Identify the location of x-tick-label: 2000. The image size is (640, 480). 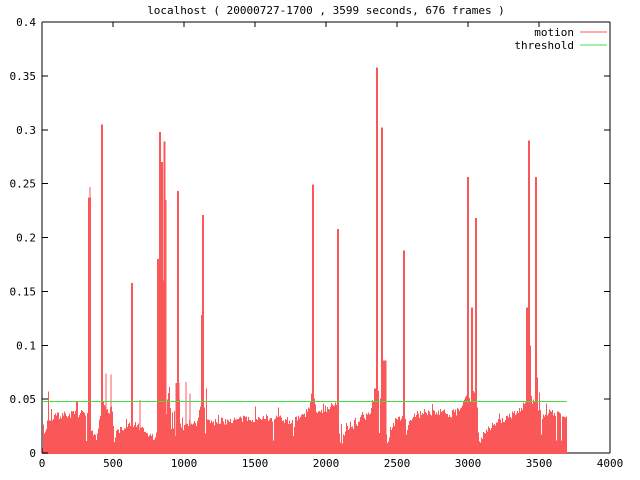
(326, 463).